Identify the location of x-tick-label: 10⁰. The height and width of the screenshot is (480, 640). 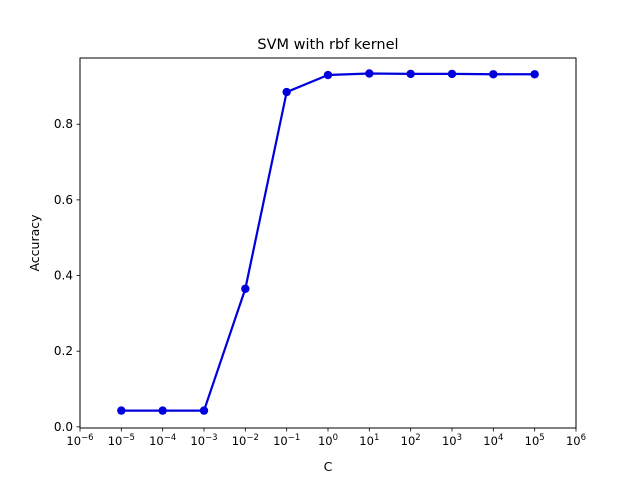
(328, 440).